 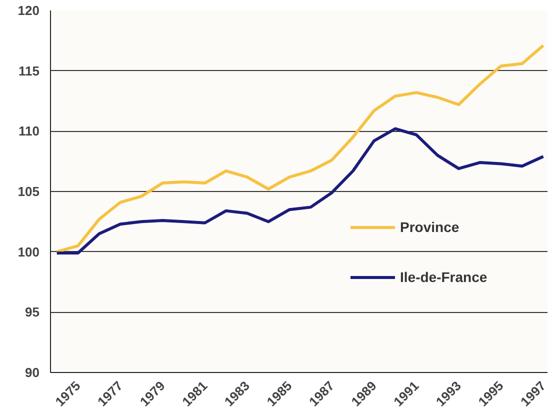 What do you see at coordinates (29, 191) in the screenshot?
I see `y-tick-label: 105` at bounding box center [29, 191].